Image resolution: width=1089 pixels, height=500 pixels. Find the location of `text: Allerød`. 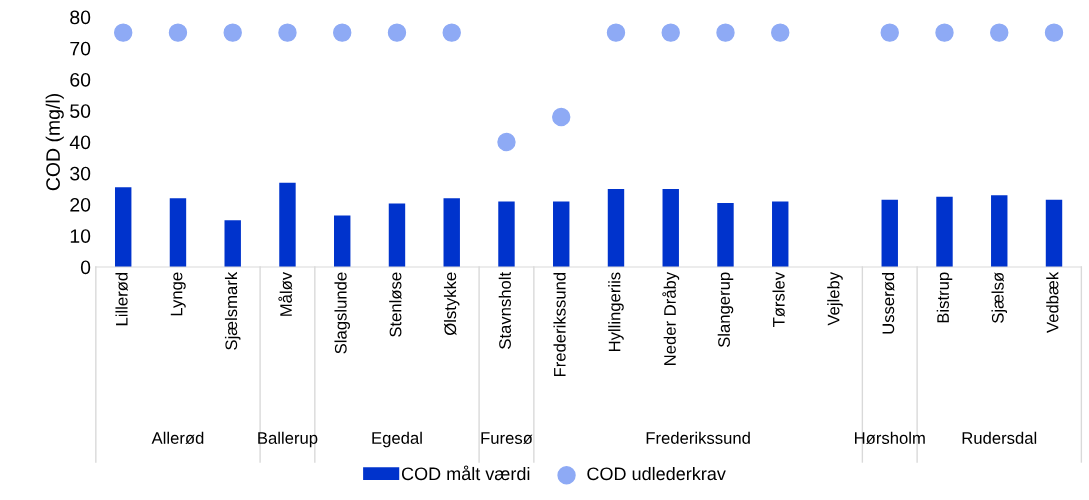

text: Allerød is located at coordinates (177, 438).